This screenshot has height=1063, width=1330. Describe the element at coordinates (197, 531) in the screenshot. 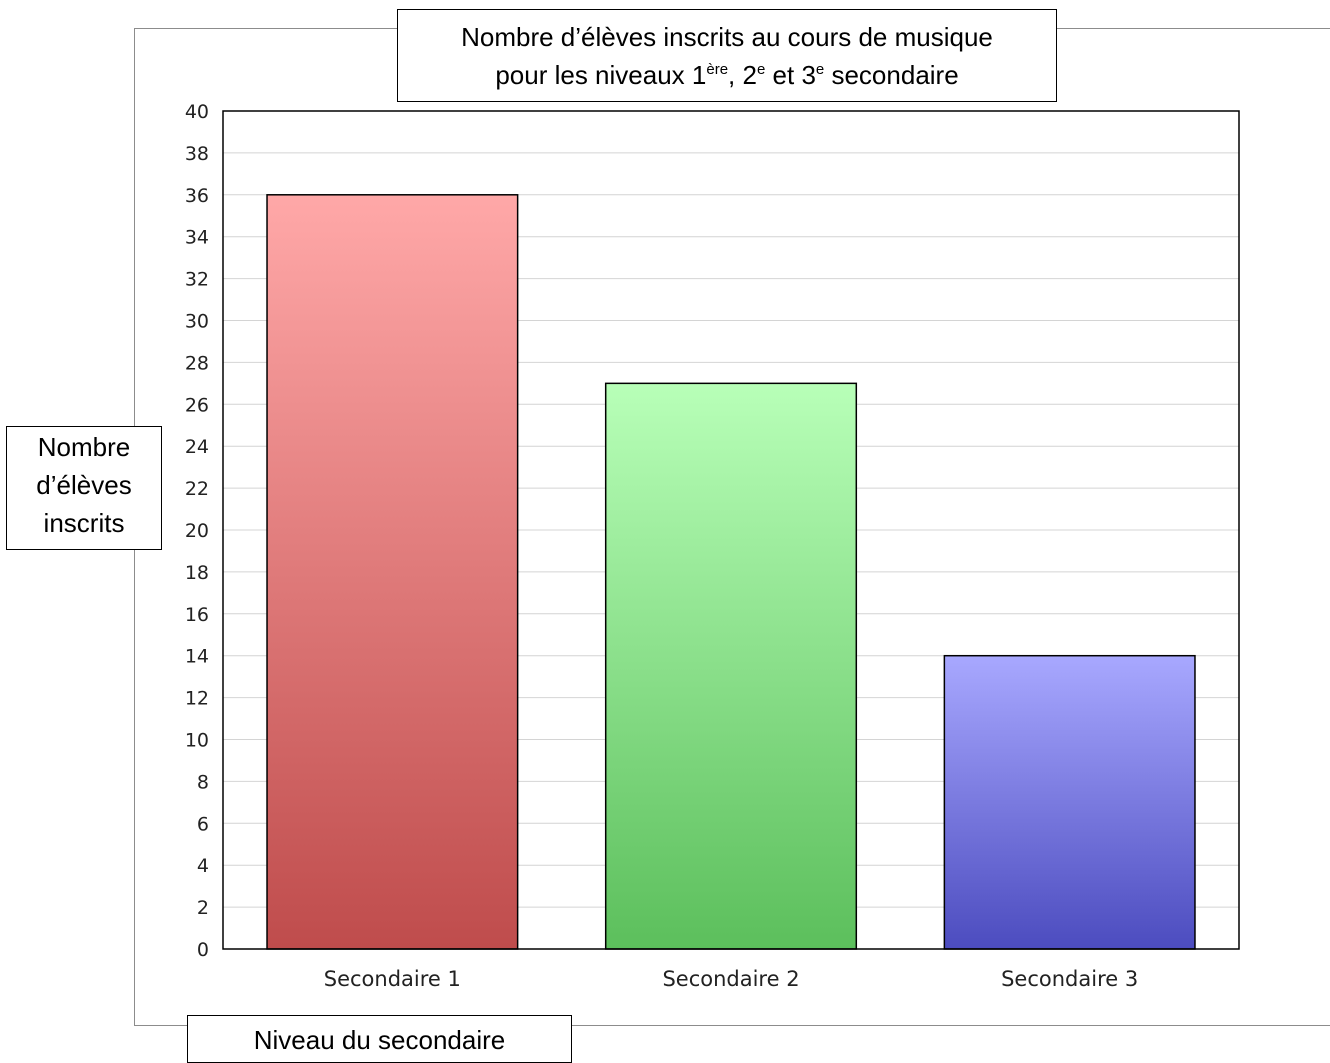

I see `y-tick-label: 20` at that location.